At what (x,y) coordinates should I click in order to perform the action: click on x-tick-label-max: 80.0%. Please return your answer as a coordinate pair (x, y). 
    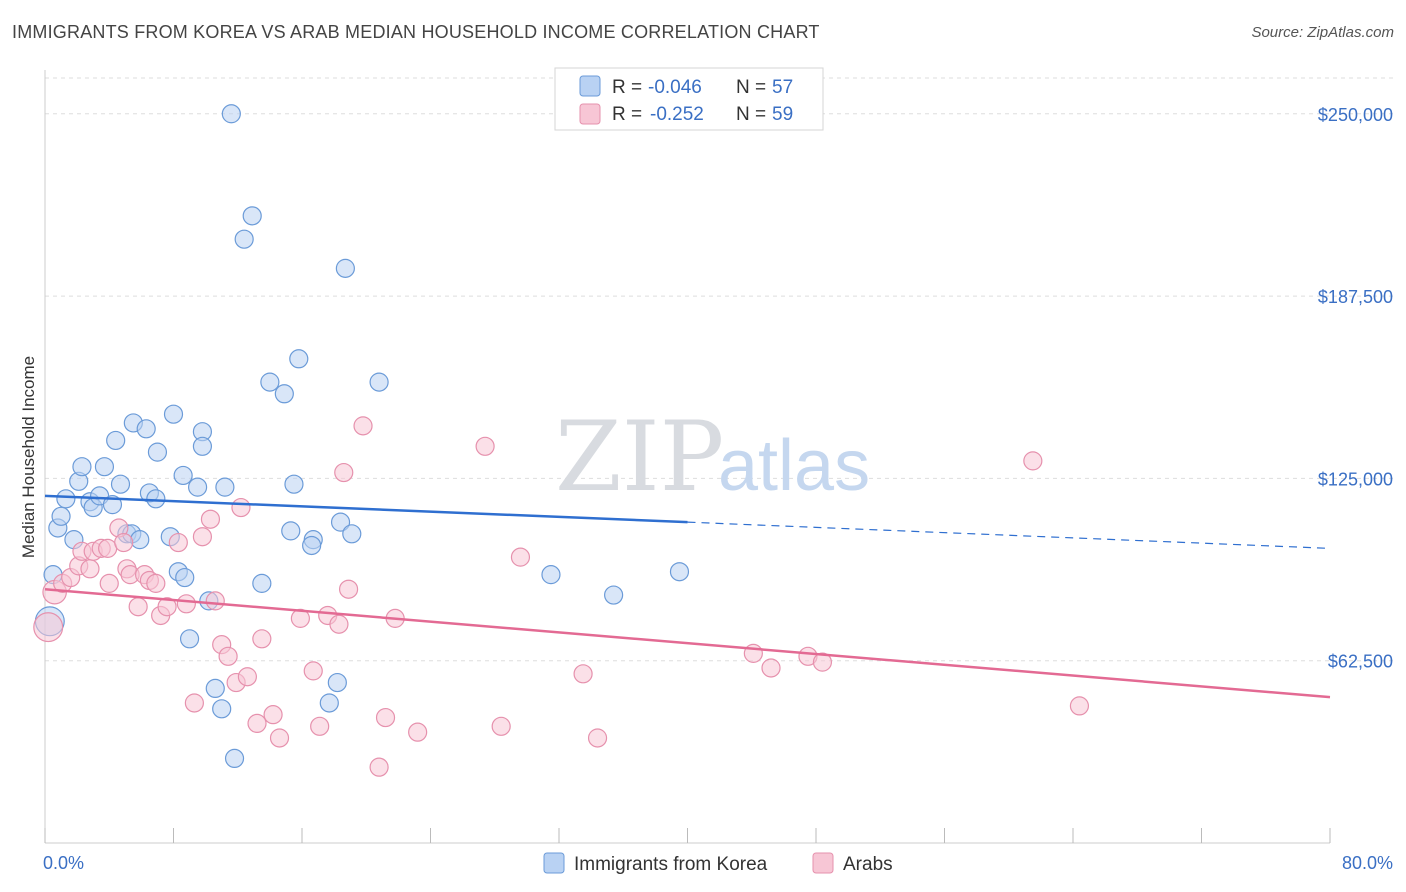
    Looking at the image, I should click on (1367, 863).